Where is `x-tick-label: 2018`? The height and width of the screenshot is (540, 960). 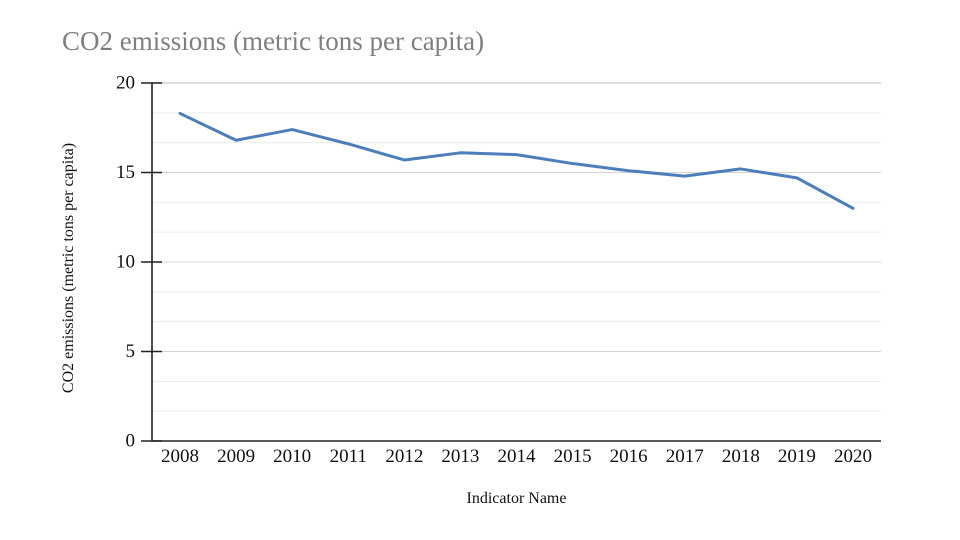 x-tick-label: 2018 is located at coordinates (741, 456).